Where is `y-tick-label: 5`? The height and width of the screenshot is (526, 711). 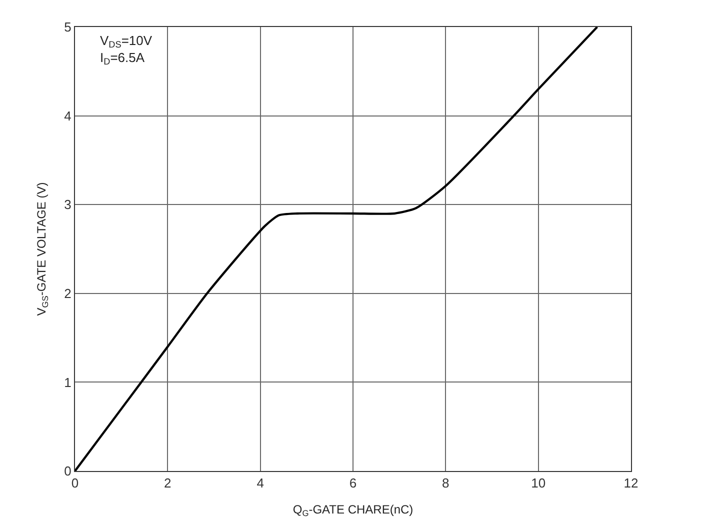 y-tick-label: 5 is located at coordinates (68, 27).